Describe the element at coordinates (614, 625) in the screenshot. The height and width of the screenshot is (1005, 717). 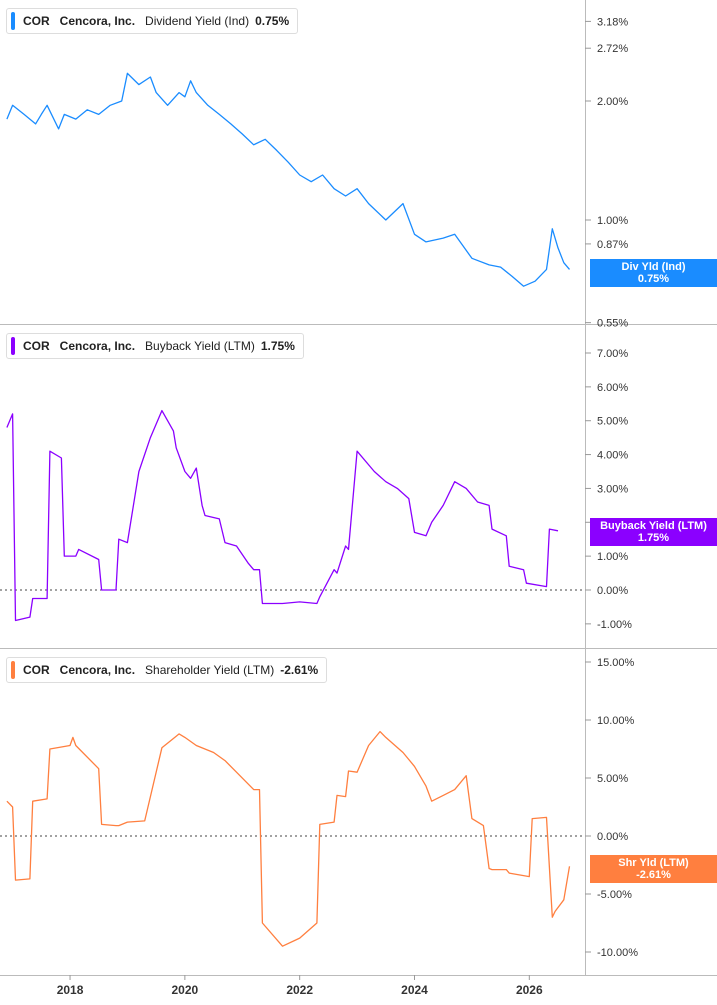
I see `y-tick-label: -1.00%` at that location.